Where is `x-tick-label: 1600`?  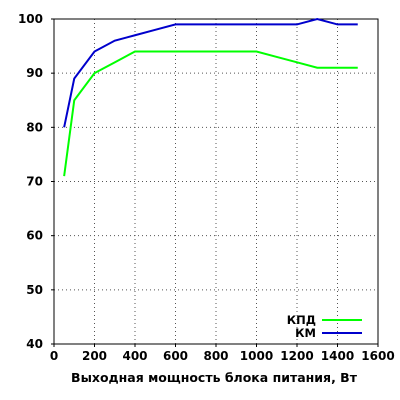
x-tick-label: 1600 is located at coordinates (377, 356).